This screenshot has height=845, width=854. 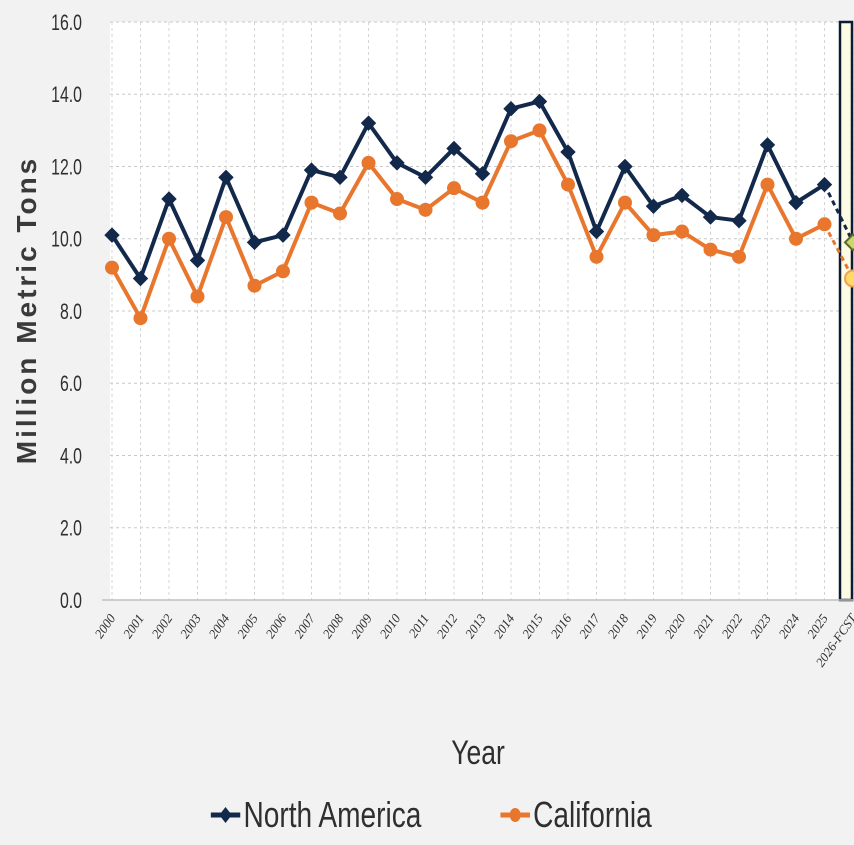 I want to click on x-tick-label: 2025, so click(x=817, y=626).